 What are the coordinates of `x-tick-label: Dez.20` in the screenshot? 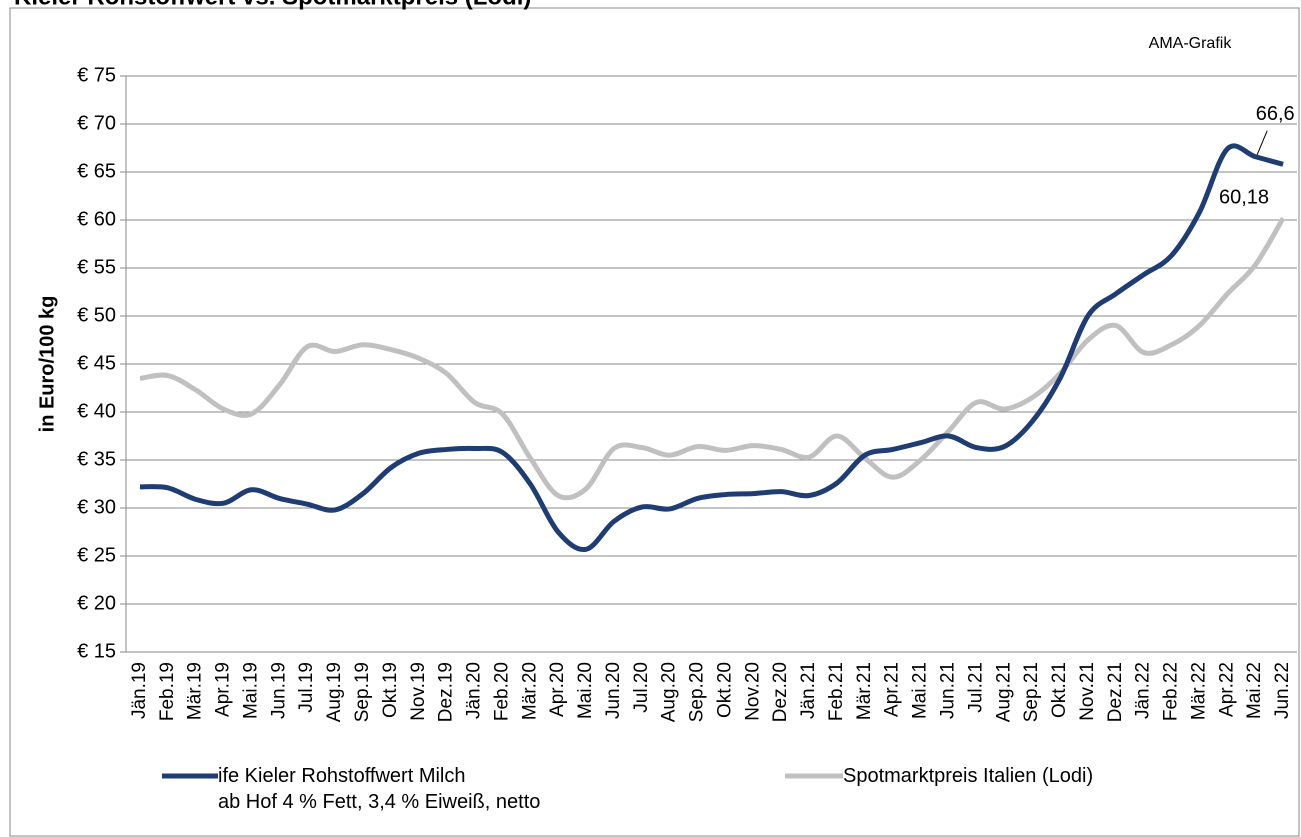 It's located at (780, 692).